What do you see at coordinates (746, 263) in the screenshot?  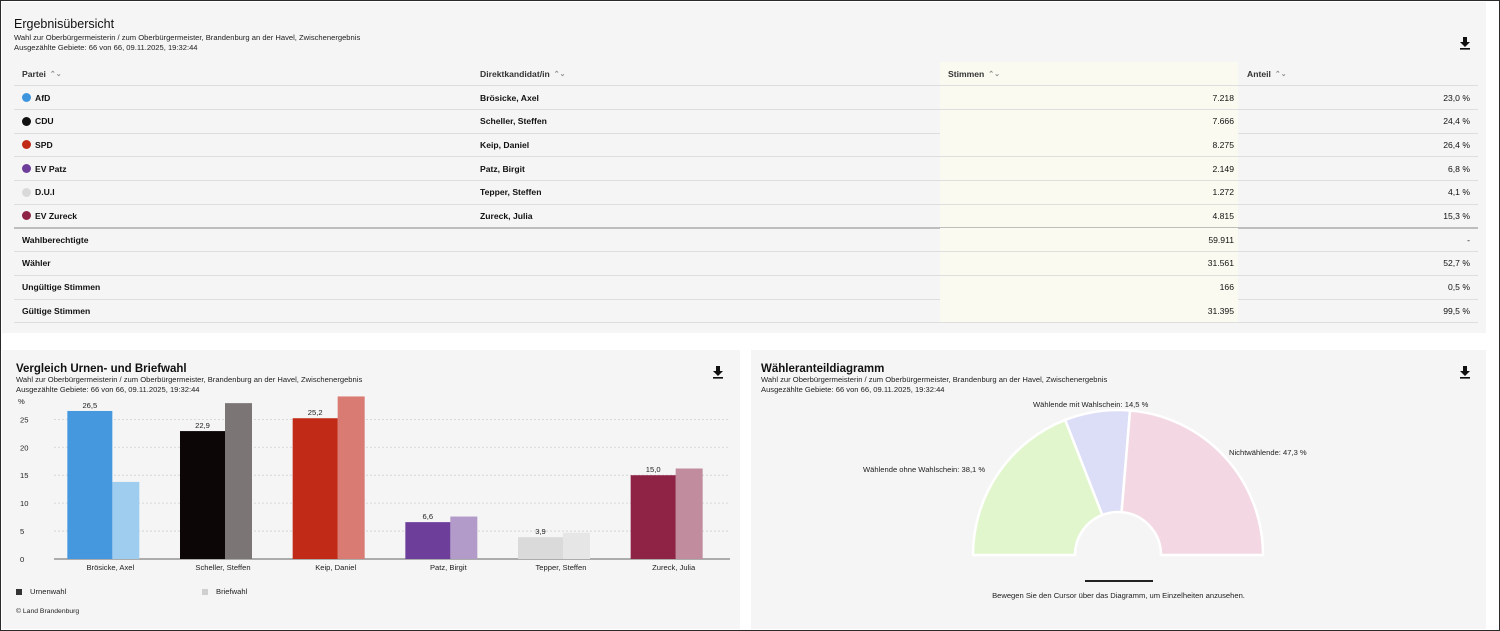 I see `summary-row: Wähler 31.561 52,7 %` at bounding box center [746, 263].